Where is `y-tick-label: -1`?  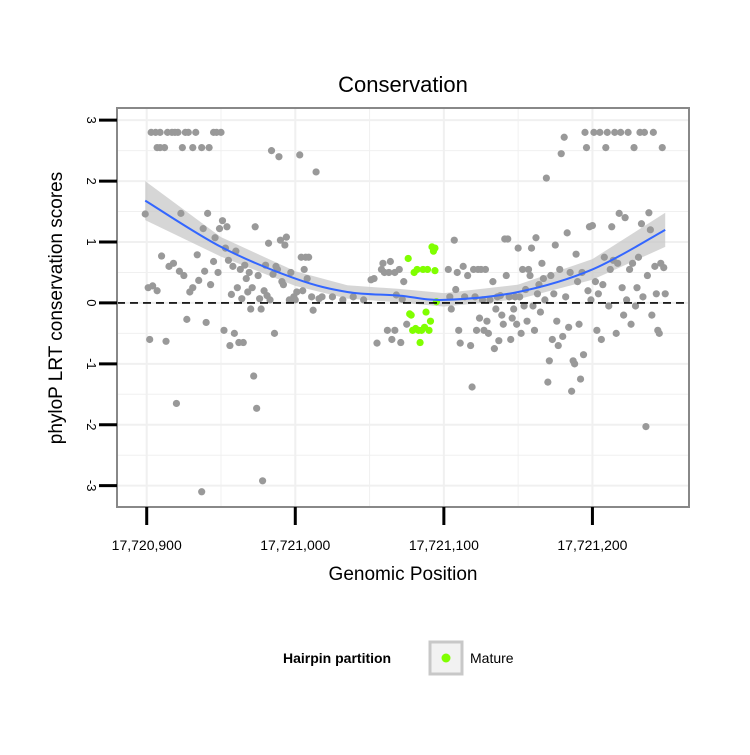 y-tick-label: -1 is located at coordinates (91, 364).